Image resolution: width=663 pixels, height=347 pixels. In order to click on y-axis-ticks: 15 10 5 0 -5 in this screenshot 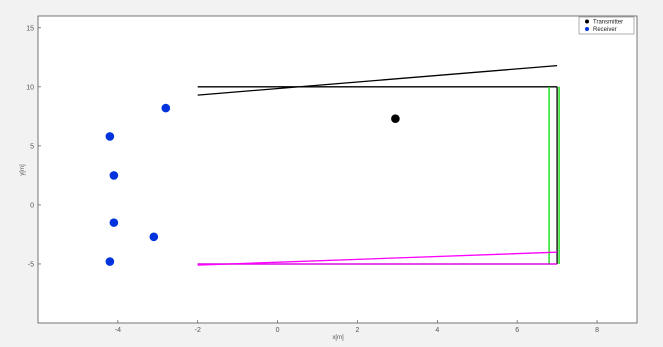, I will do `click(33, 146)`.